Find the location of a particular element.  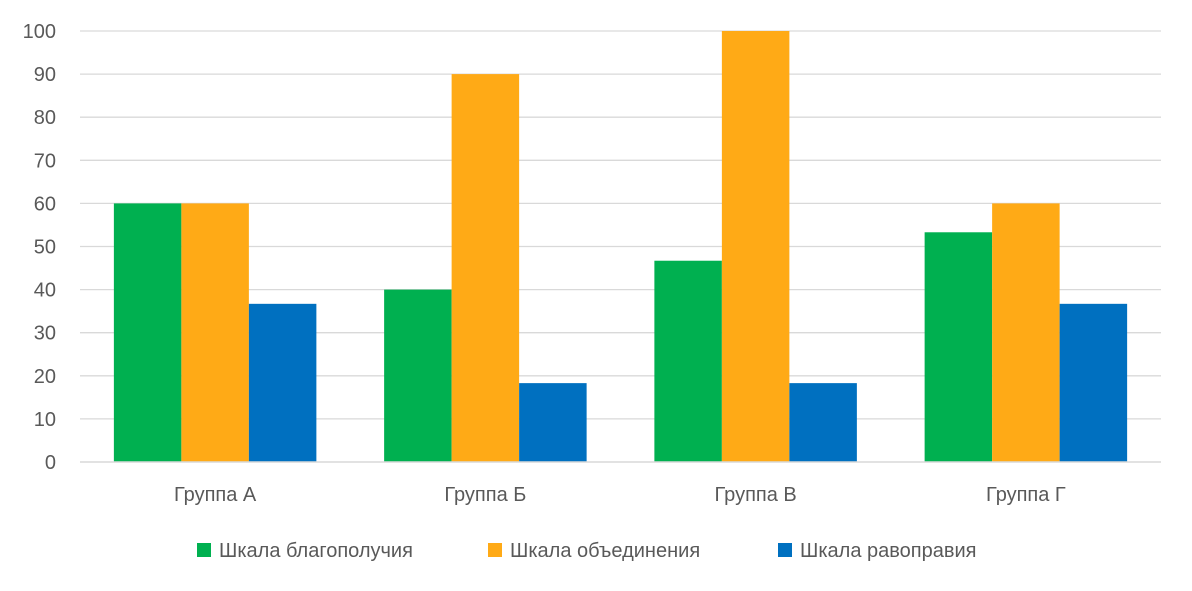

legend-item: Шкала равоправия is located at coordinates (877, 551).